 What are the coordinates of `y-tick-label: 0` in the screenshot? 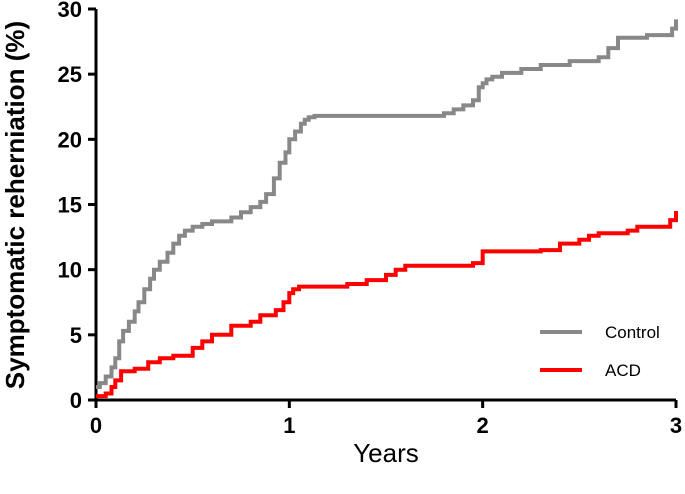 It's located at (76, 400).